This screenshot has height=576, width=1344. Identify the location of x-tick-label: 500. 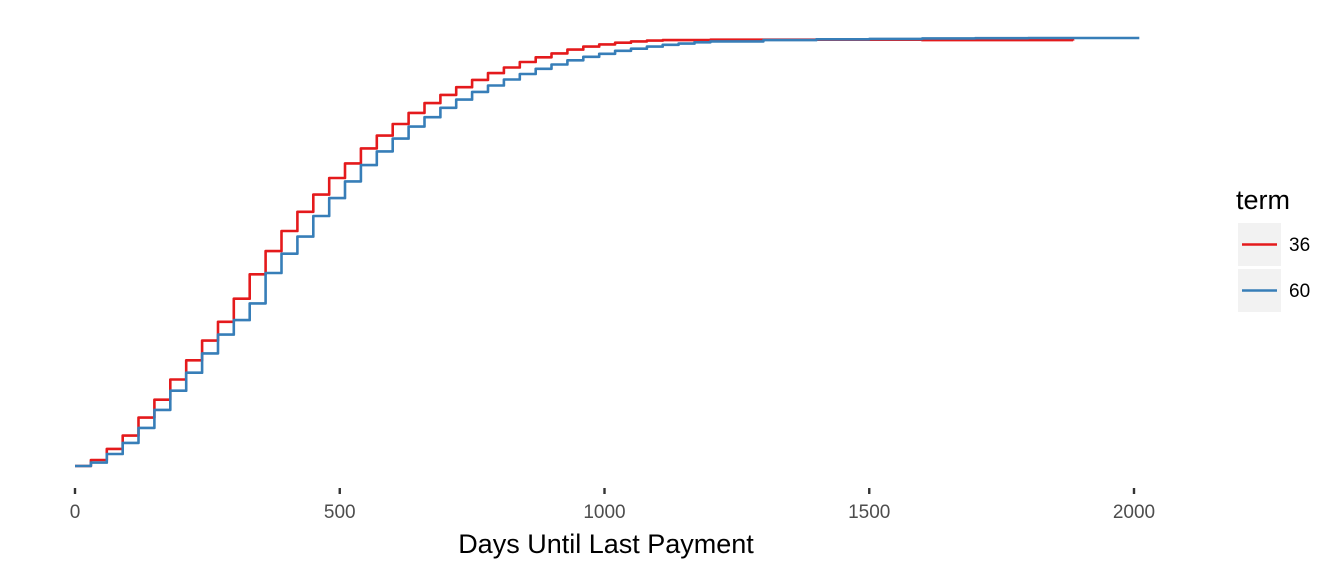
(340, 512).